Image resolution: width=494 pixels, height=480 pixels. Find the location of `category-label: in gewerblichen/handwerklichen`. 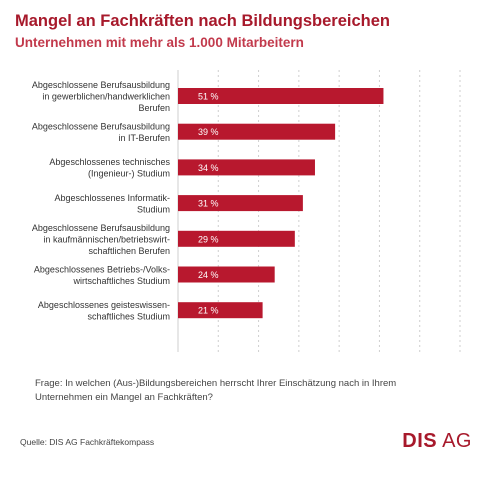

category-label: in gewerblichen/handwerklichen is located at coordinates (106, 97).